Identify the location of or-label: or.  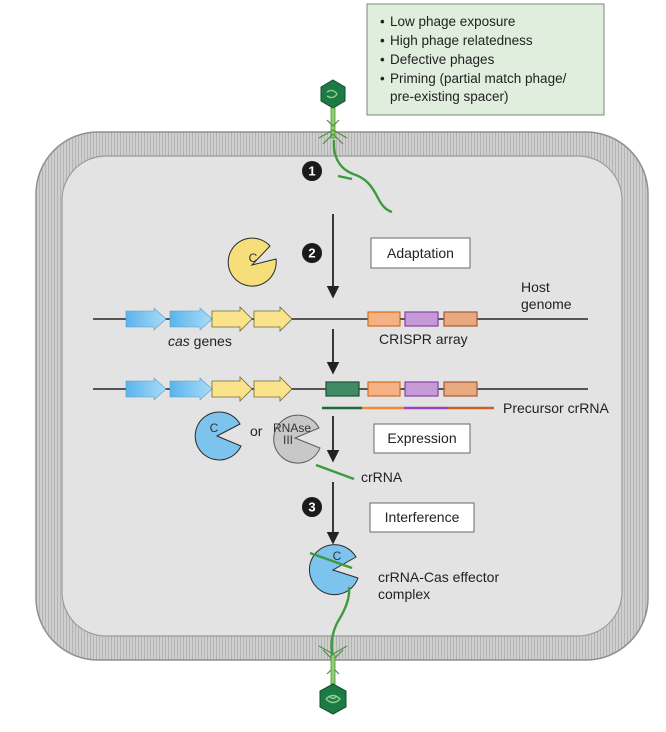
(256, 431).